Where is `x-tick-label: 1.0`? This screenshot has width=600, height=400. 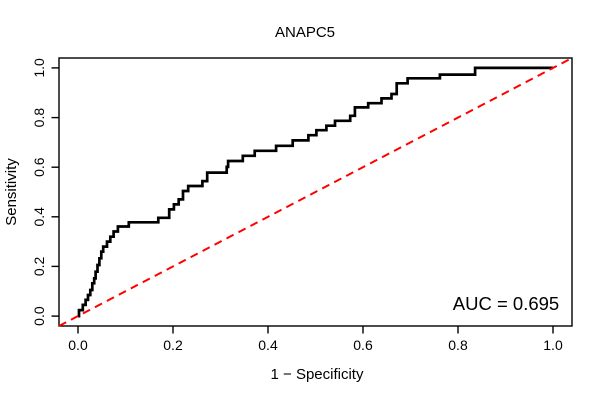 x-tick-label: 1.0 is located at coordinates (553, 345).